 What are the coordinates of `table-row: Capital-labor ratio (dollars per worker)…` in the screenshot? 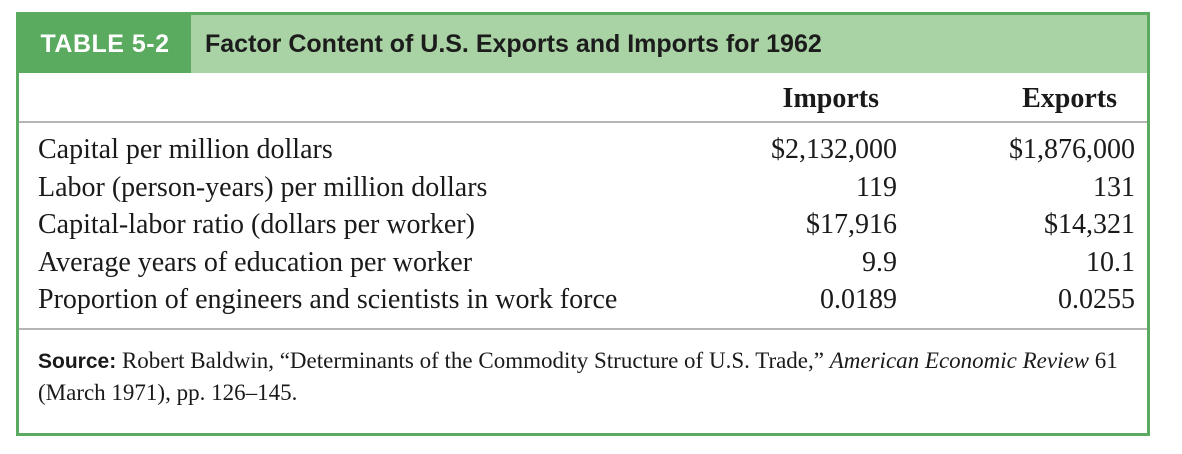 It's located at (583, 225).